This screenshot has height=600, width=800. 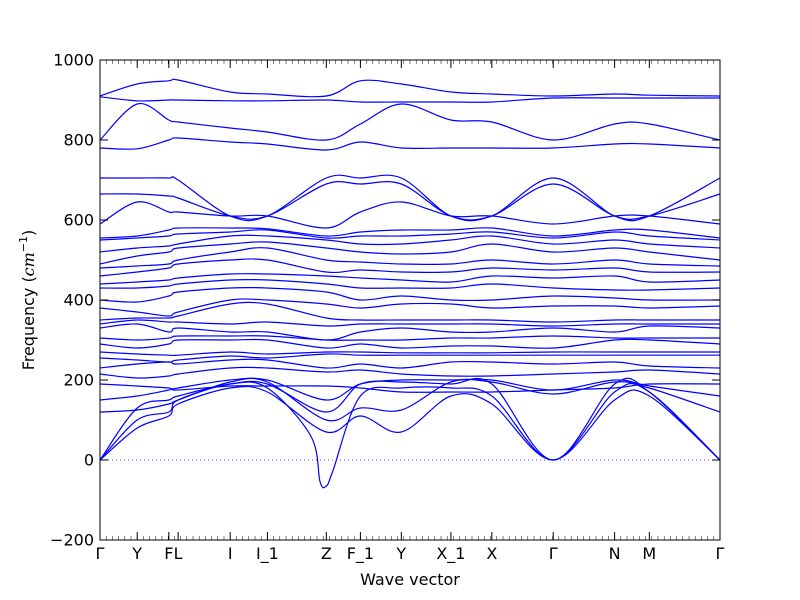 I want to click on kpoint-label: F, so click(x=168, y=553).